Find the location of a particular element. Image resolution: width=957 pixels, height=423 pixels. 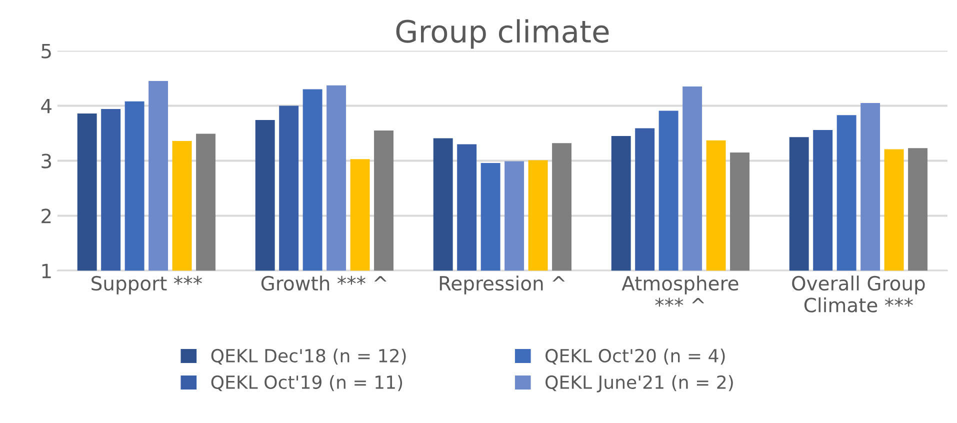

x-tick-label: Support *** is located at coordinates (147, 285).